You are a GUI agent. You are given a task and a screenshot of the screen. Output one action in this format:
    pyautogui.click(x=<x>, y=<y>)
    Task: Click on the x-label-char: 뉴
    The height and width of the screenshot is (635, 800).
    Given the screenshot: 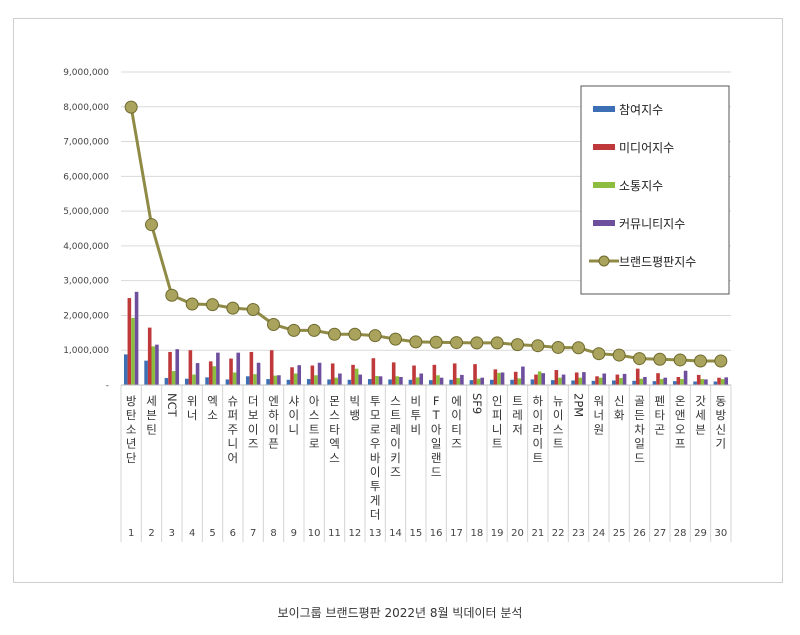 What is the action you would take?
    pyautogui.click(x=558, y=401)
    